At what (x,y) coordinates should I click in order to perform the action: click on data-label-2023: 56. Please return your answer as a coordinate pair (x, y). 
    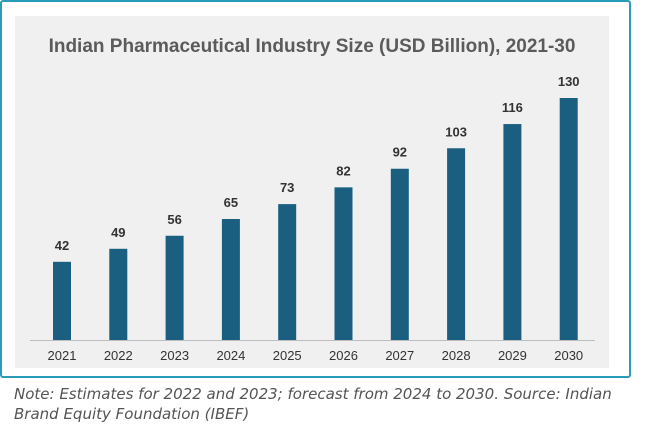
    Looking at the image, I should click on (174, 219).